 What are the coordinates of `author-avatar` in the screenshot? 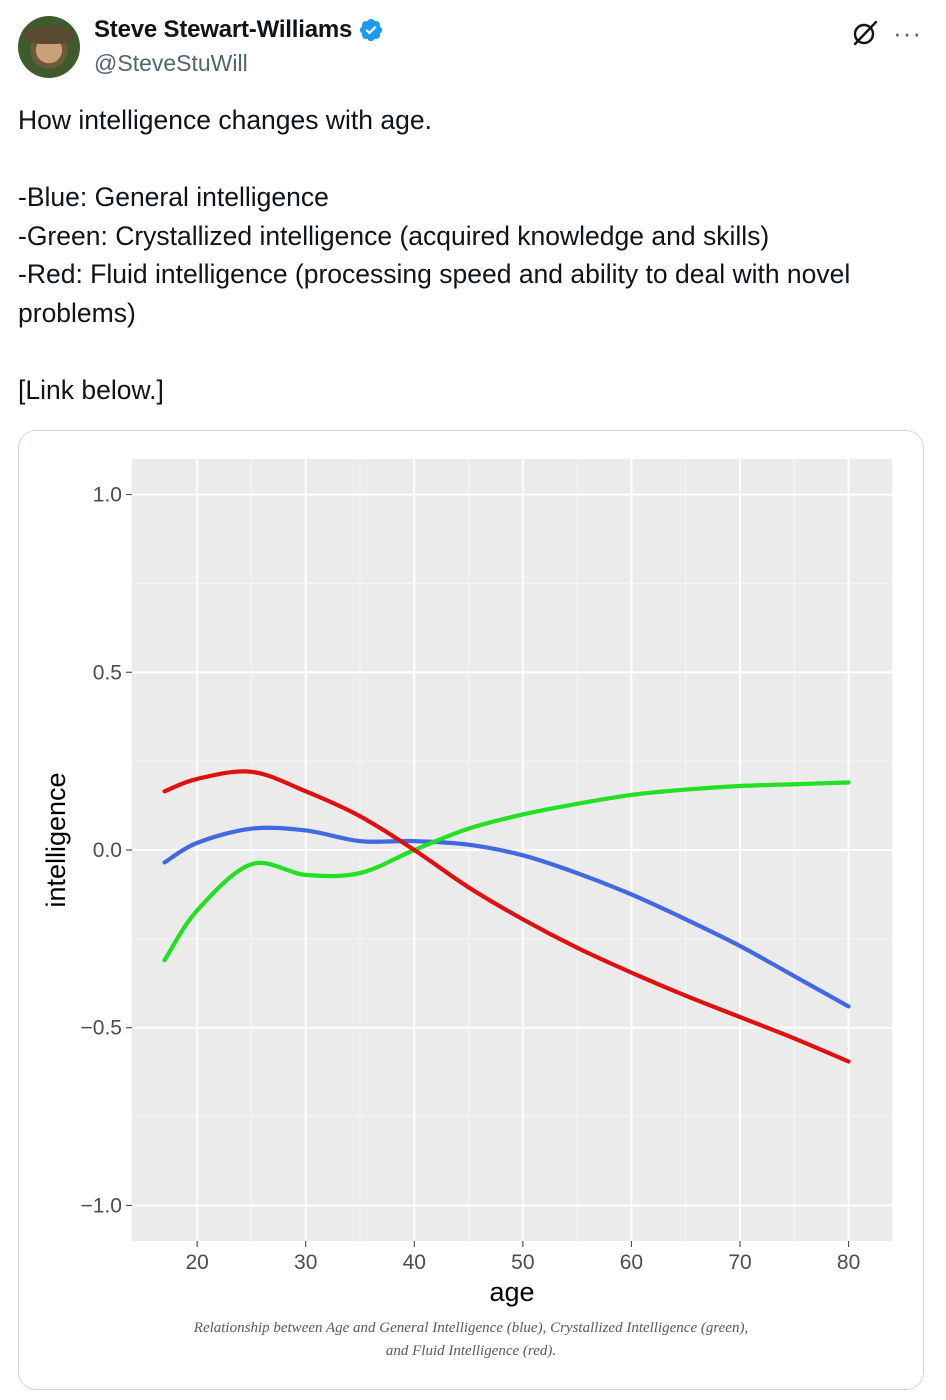 It's located at (49, 47).